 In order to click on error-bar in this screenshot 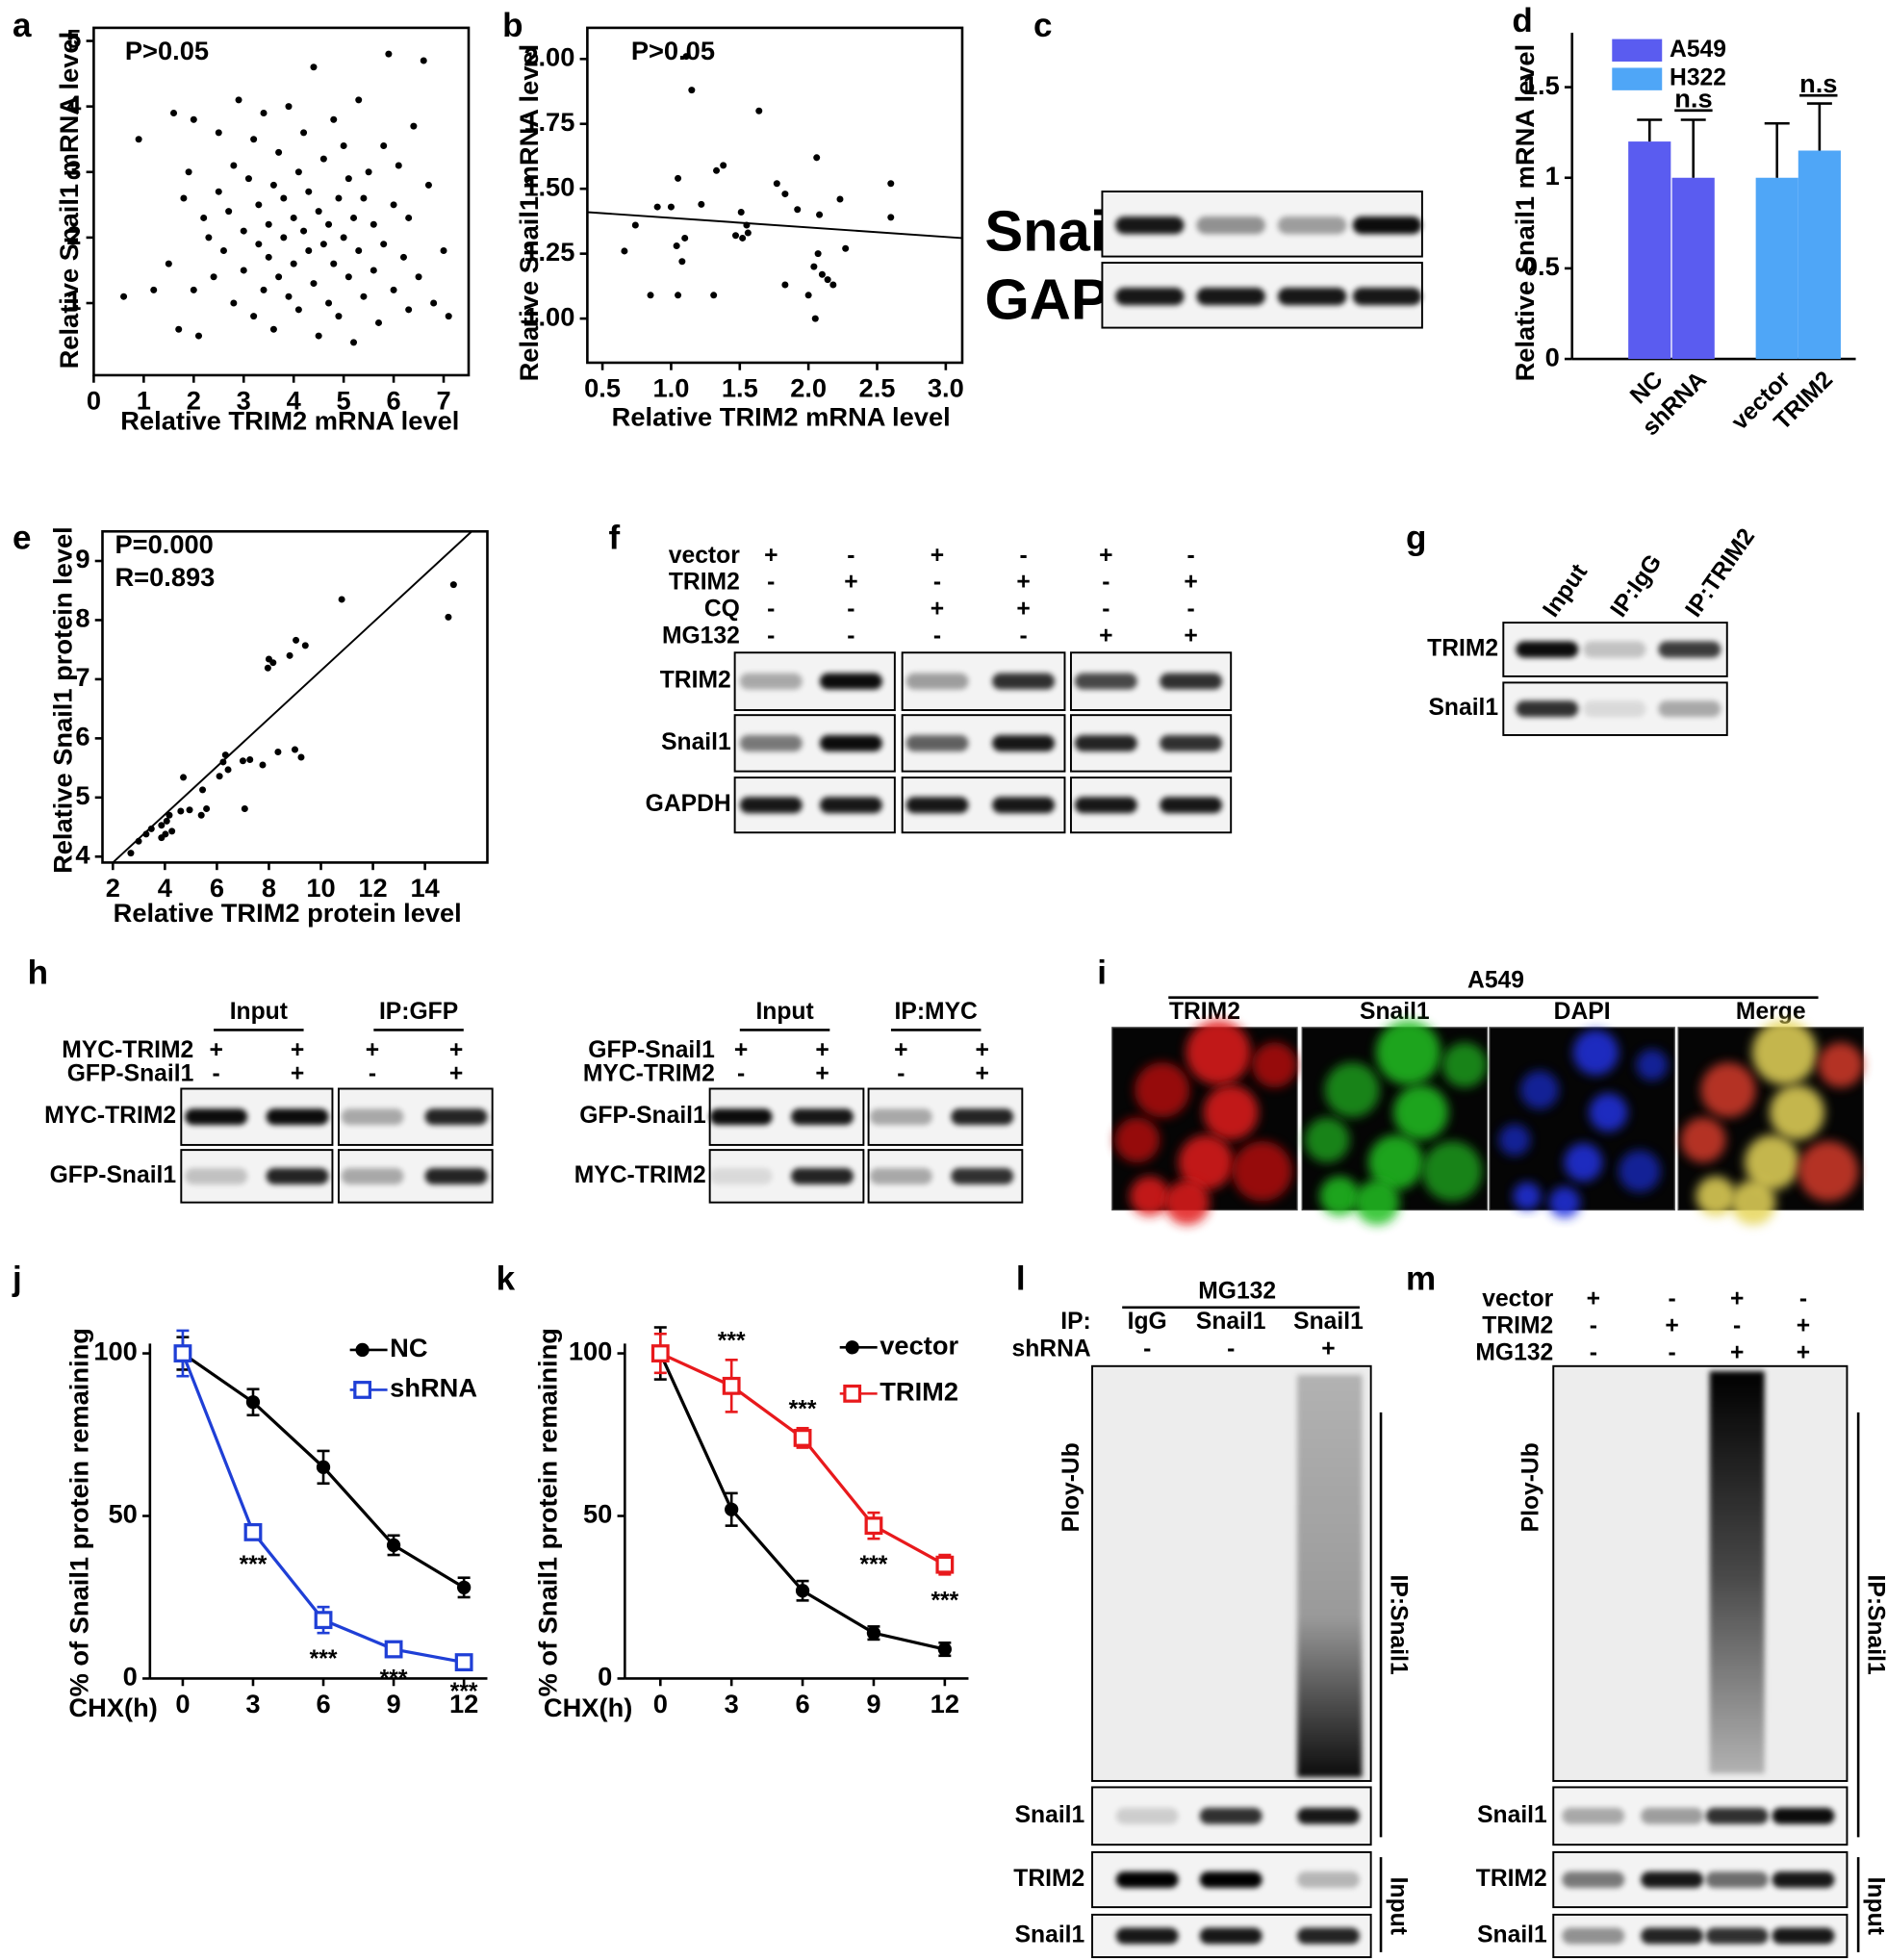, I will do `click(1777, 150)`.